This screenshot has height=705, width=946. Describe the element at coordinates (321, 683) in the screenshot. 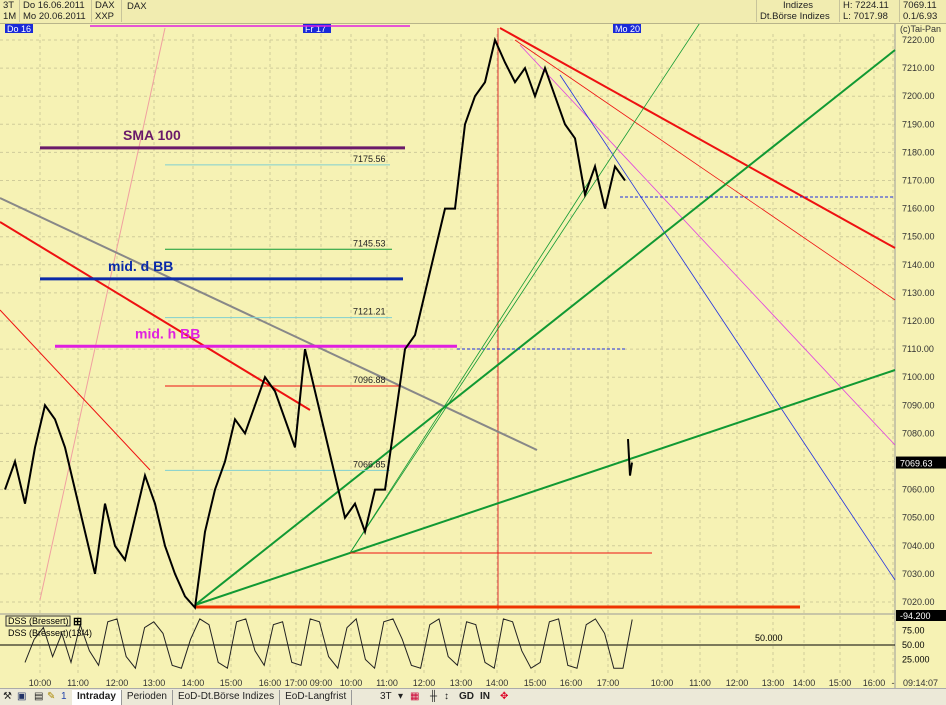

I see `time-tick: 09:00` at that location.